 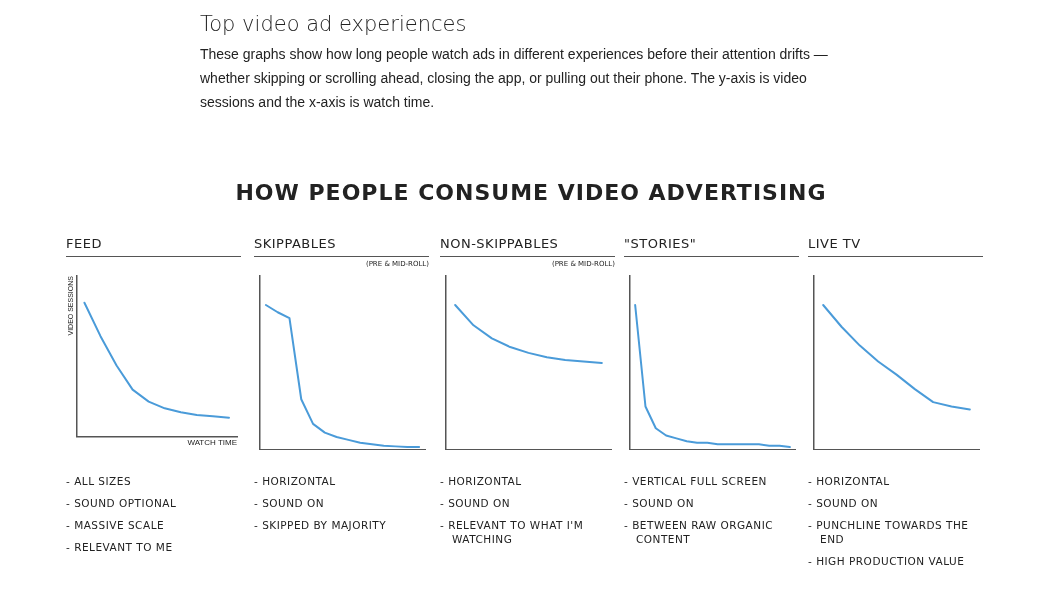 I want to click on text: - PUNCHLINE TOWARDS THE END, so click(x=889, y=532).